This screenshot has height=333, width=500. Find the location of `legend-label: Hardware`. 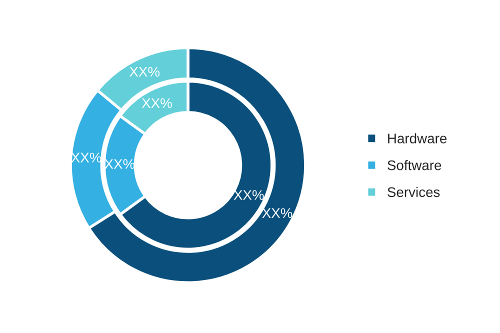

legend-label: Hardware is located at coordinates (417, 138).